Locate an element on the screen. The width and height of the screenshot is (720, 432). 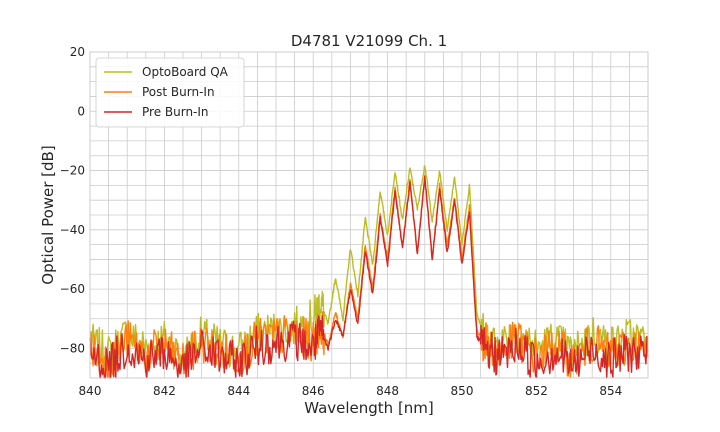
legend-box is located at coordinates (170, 92).